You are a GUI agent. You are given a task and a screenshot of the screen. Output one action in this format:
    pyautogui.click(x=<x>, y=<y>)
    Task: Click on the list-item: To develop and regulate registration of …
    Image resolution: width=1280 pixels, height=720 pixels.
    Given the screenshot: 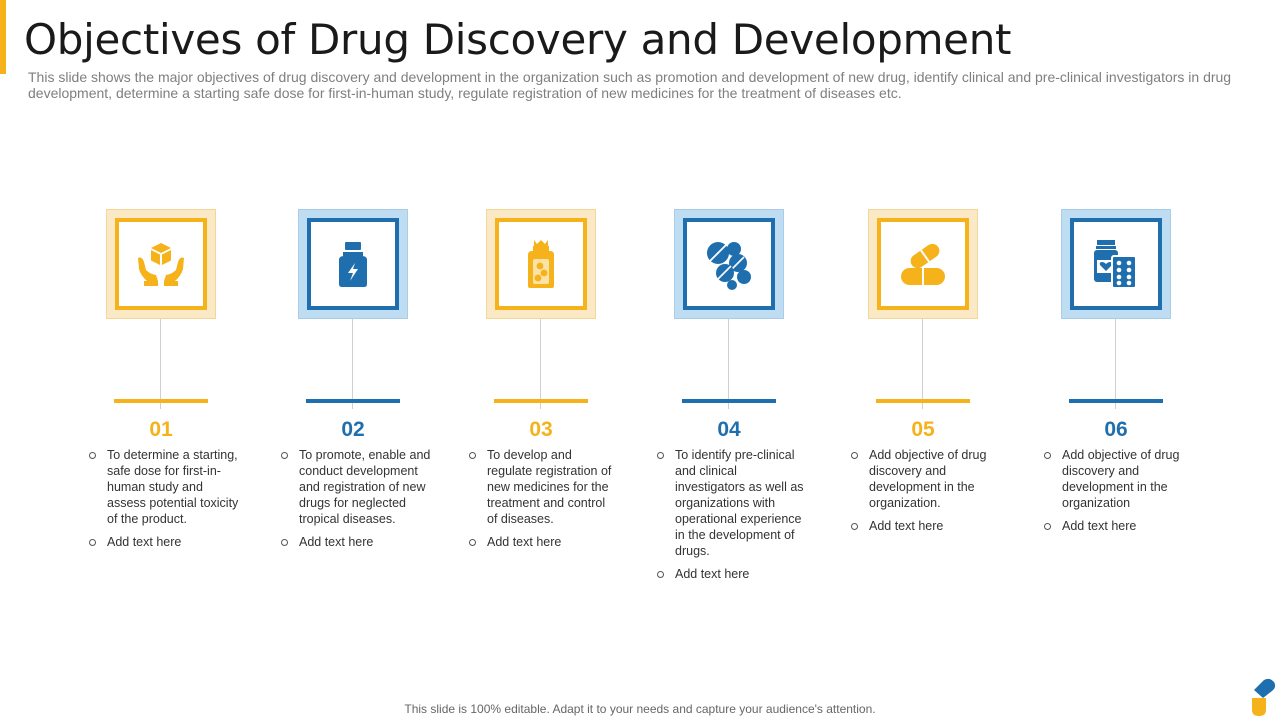 What is the action you would take?
    pyautogui.click(x=544, y=487)
    